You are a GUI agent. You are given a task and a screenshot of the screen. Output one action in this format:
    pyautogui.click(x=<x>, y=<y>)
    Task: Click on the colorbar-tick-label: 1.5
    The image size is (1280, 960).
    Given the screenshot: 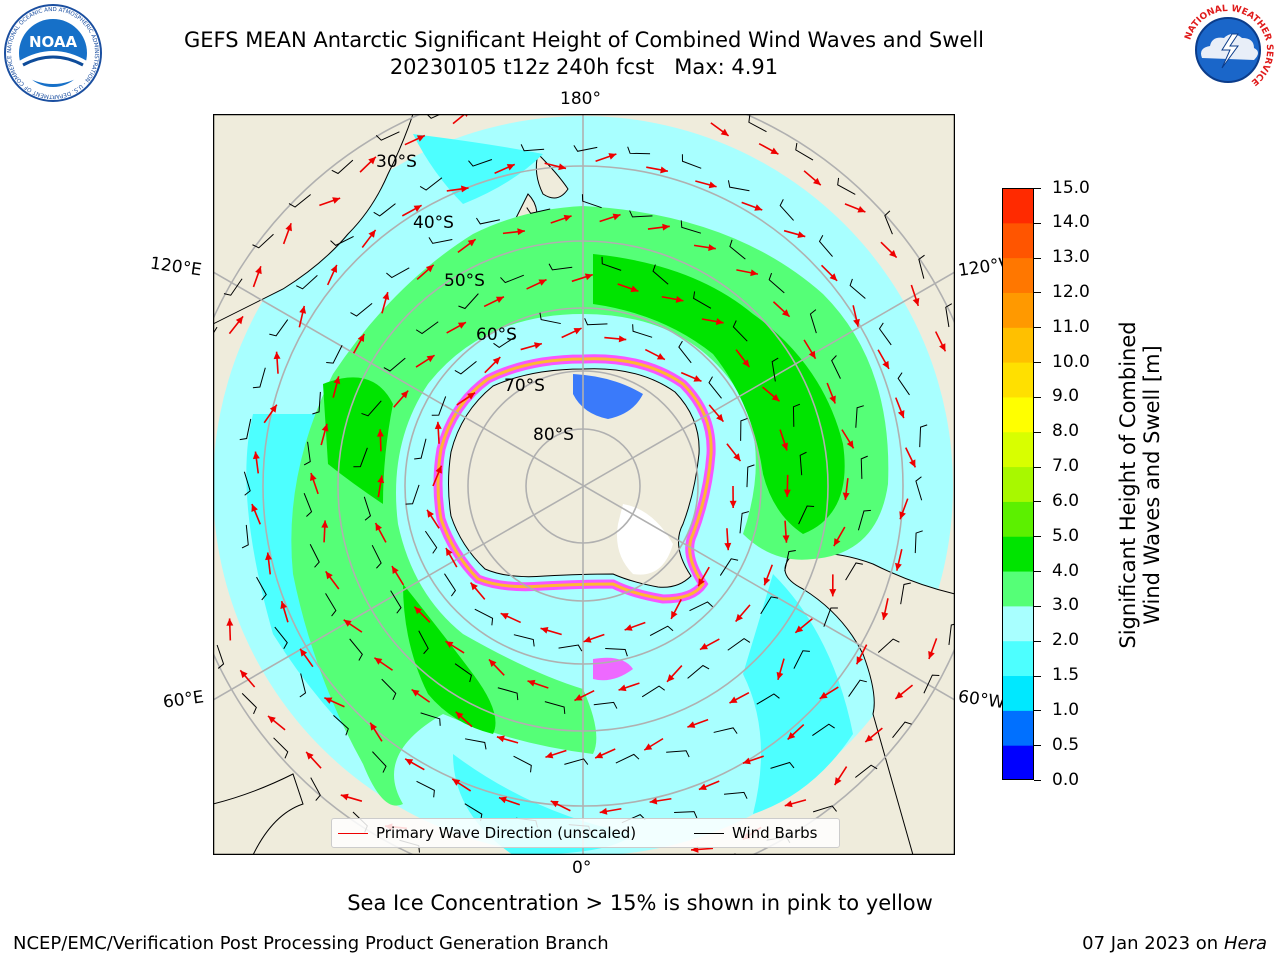 What is the action you would take?
    pyautogui.click(x=1066, y=675)
    